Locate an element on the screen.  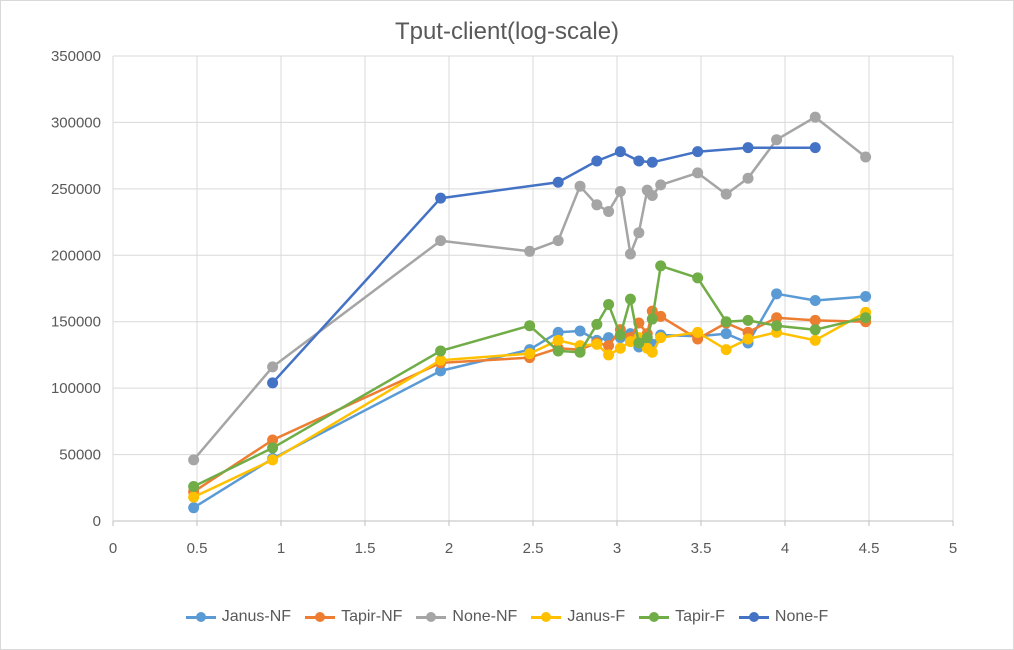
x-tick-label: 1 is located at coordinates (281, 548).